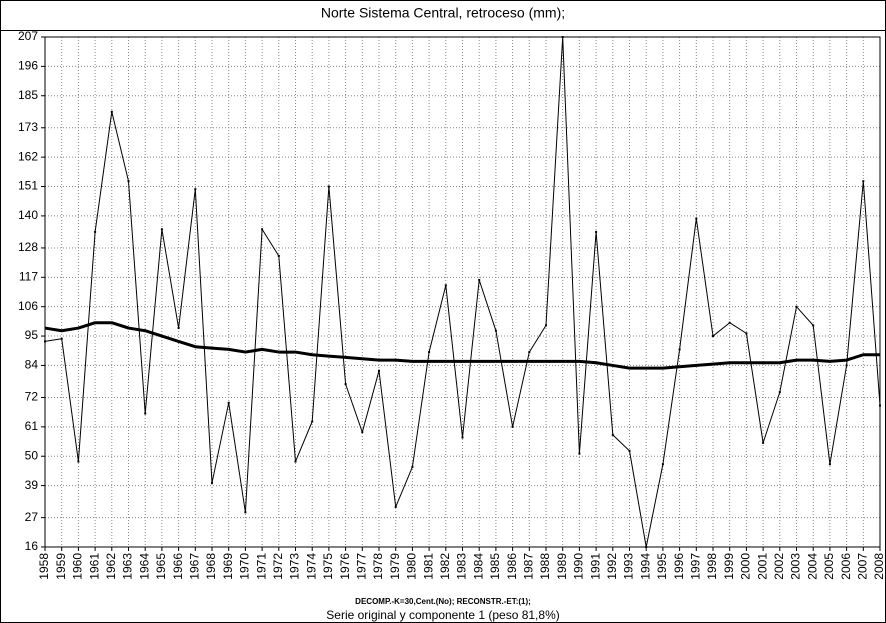  I want to click on y-tick-label: 39, so click(32, 485).